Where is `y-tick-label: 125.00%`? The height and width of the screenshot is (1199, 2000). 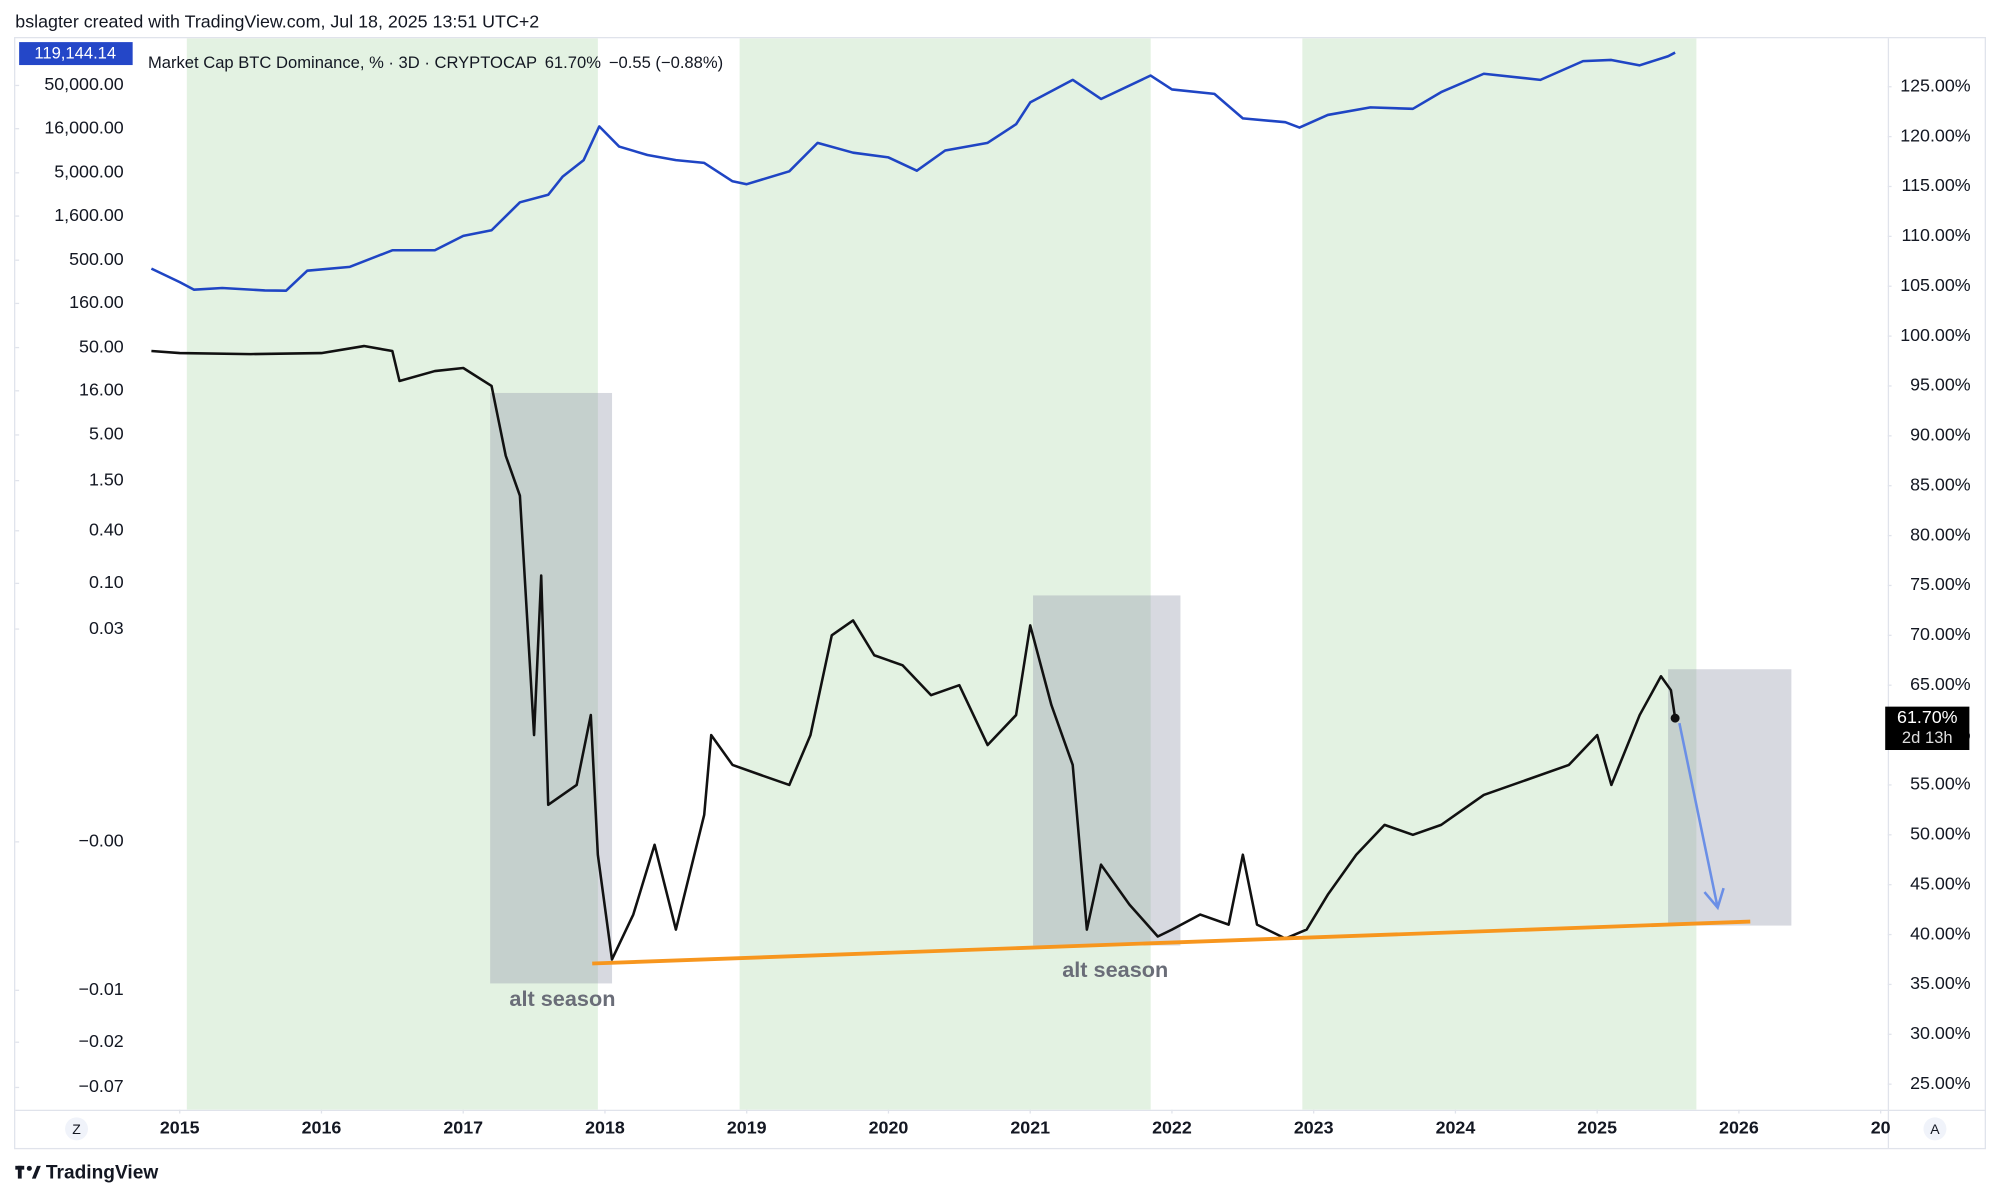
y-tick-label: 125.00% is located at coordinates (1935, 85).